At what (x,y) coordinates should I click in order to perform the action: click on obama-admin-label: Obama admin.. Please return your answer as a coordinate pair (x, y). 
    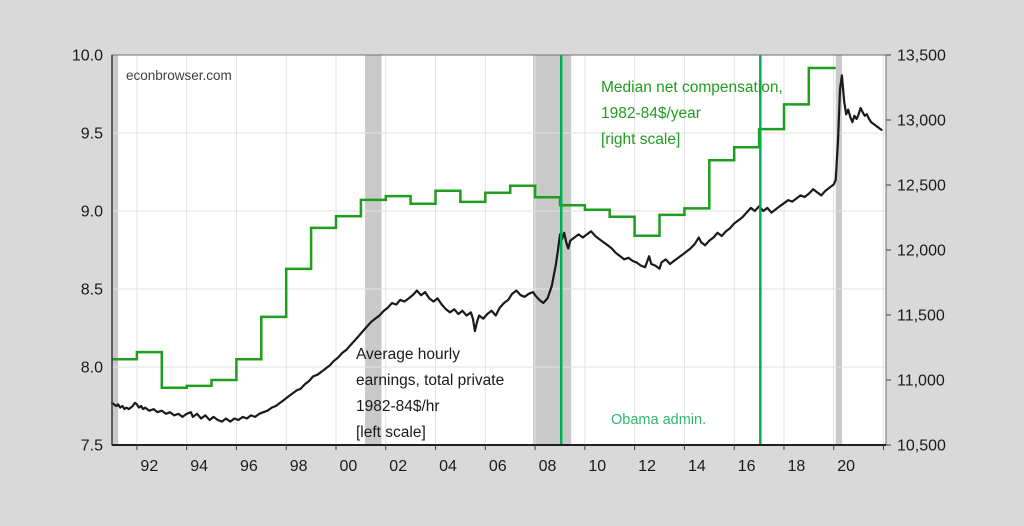
    Looking at the image, I should click on (658, 420).